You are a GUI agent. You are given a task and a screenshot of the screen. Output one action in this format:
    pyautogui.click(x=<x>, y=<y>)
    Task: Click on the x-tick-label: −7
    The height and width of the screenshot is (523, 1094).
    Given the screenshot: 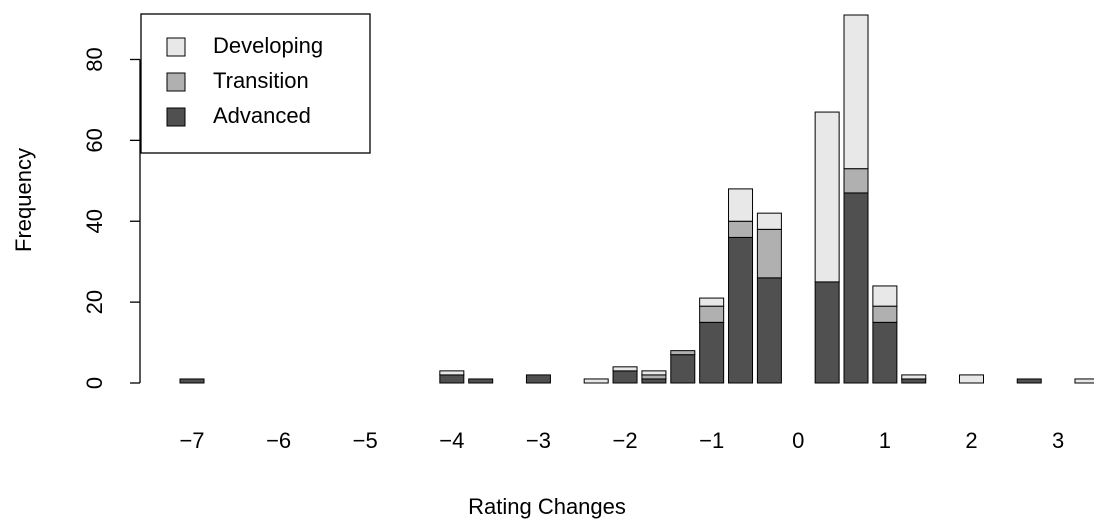 What is the action you would take?
    pyautogui.click(x=191, y=440)
    